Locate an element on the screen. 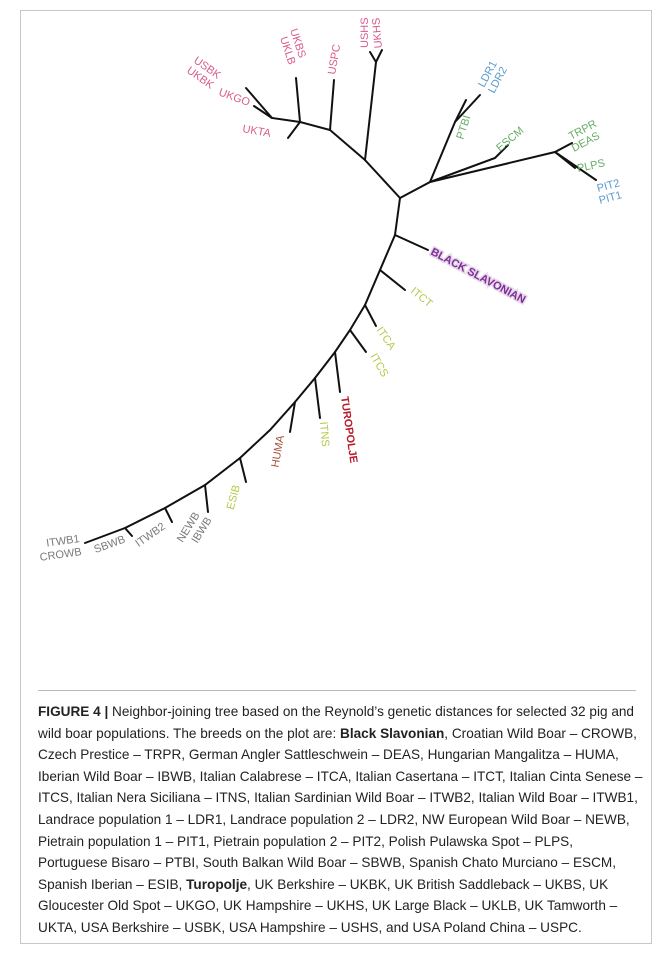 The image size is (672, 955). leaf-label: ITWB1 is located at coordinates (62, 541).